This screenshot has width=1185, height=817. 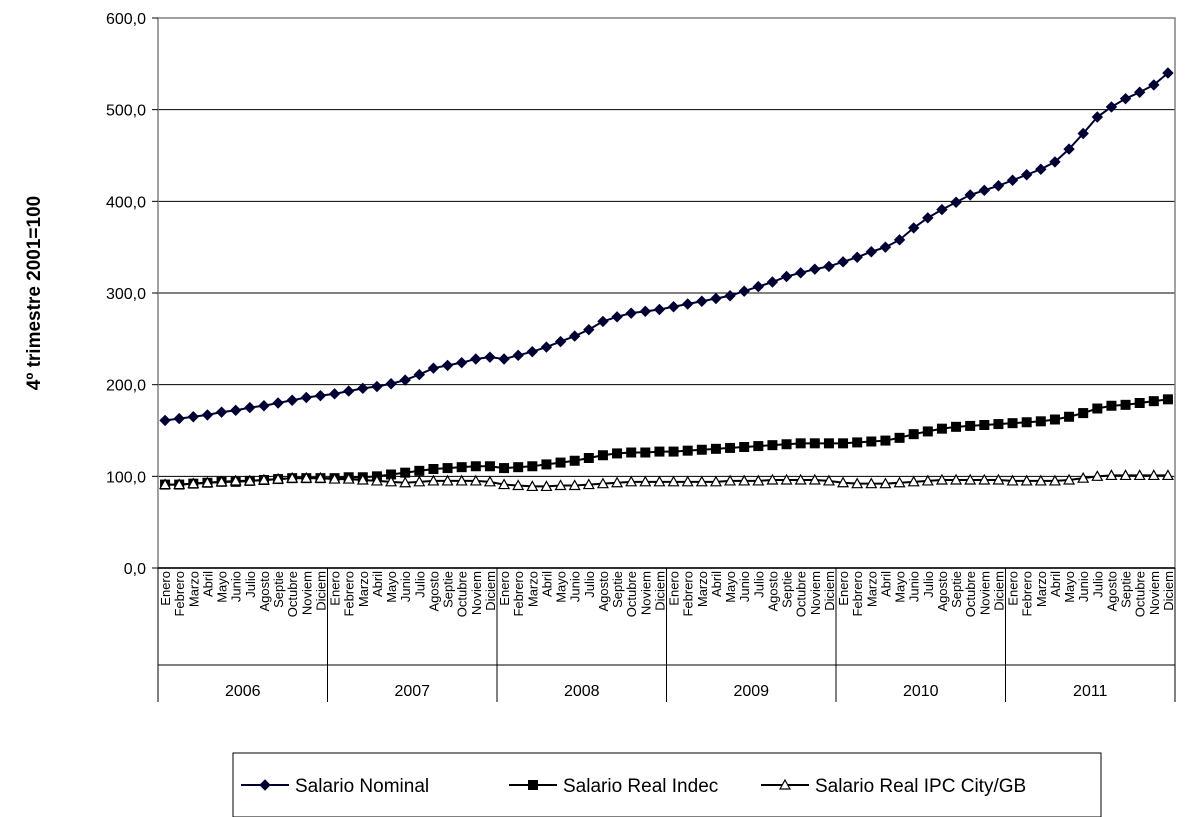 I want to click on legend-label: Salario Real IPC City/GB, so click(x=920, y=786).